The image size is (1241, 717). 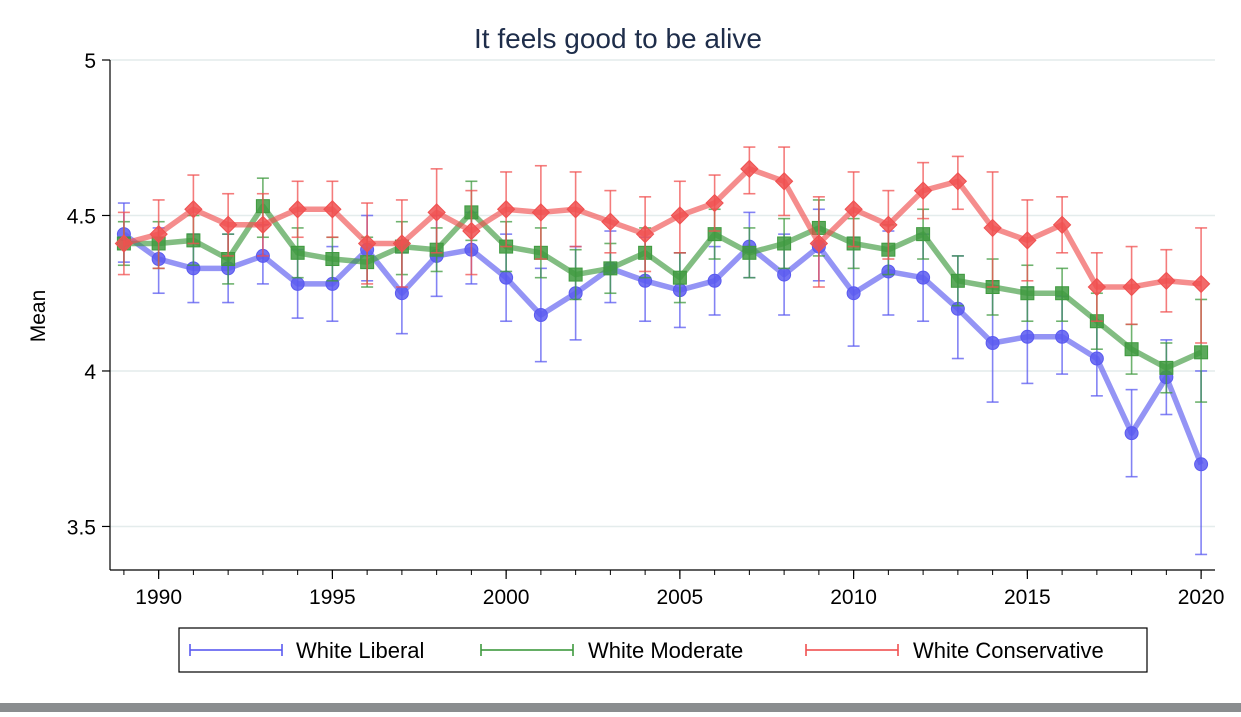 What do you see at coordinates (506, 597) in the screenshot?
I see `x-tick-label: 2000` at bounding box center [506, 597].